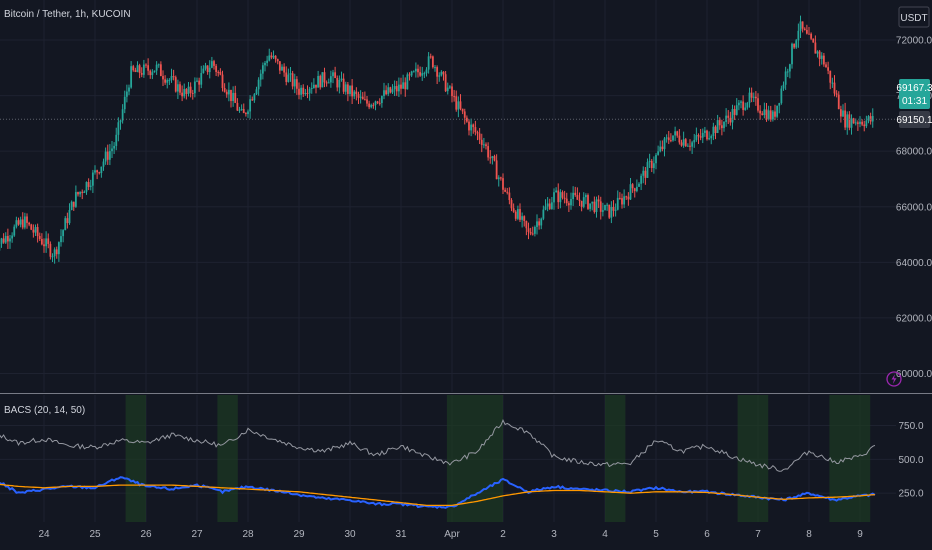 Image resolution: width=932 pixels, height=550 pixels. I want to click on currency-button-label: USDT, so click(913, 18).